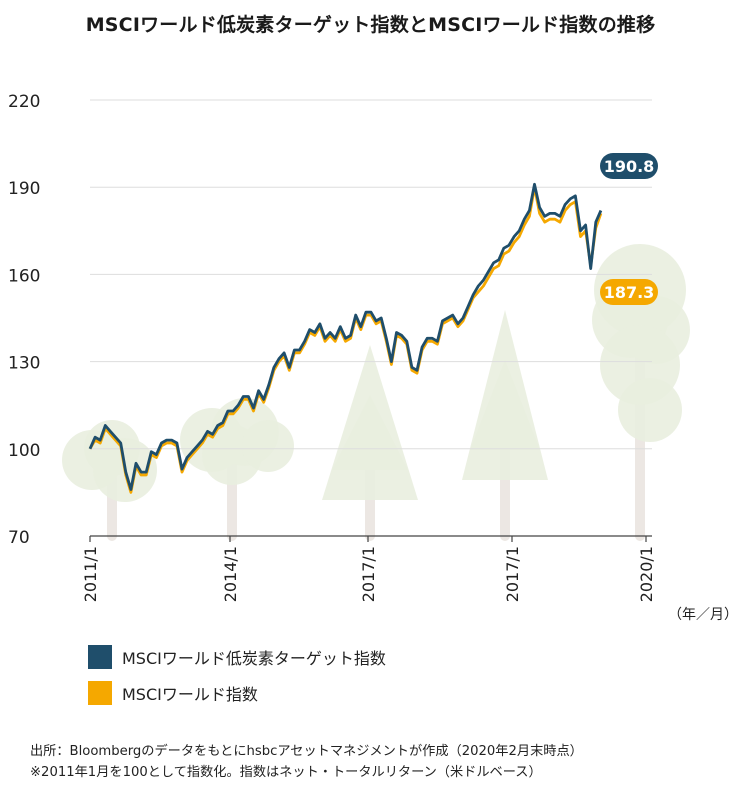  I want to click on legend: MSCIワールド低炭素ターゲット指数 MSCIワールド指数, so click(237, 678).